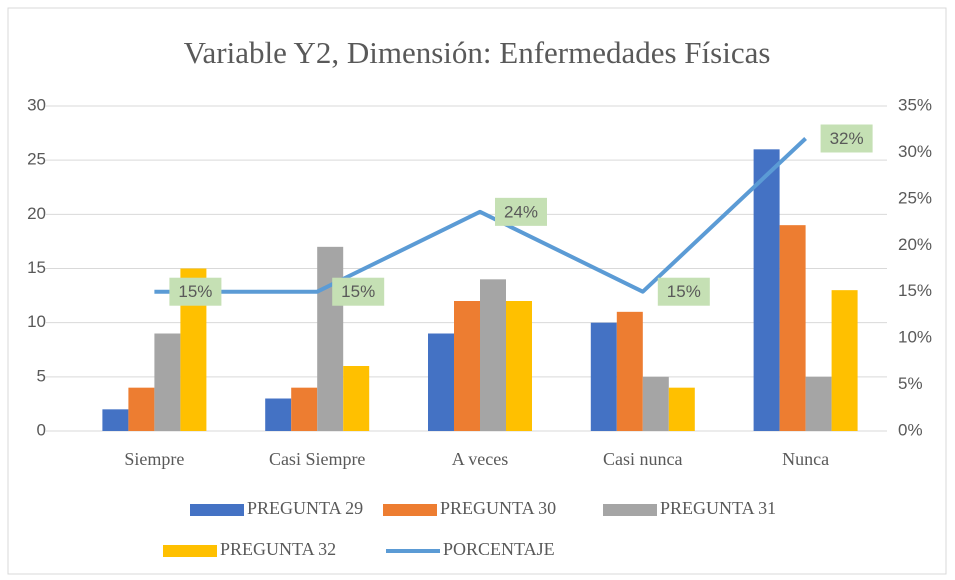  I want to click on x-tick-label: Siempre, so click(154, 459).